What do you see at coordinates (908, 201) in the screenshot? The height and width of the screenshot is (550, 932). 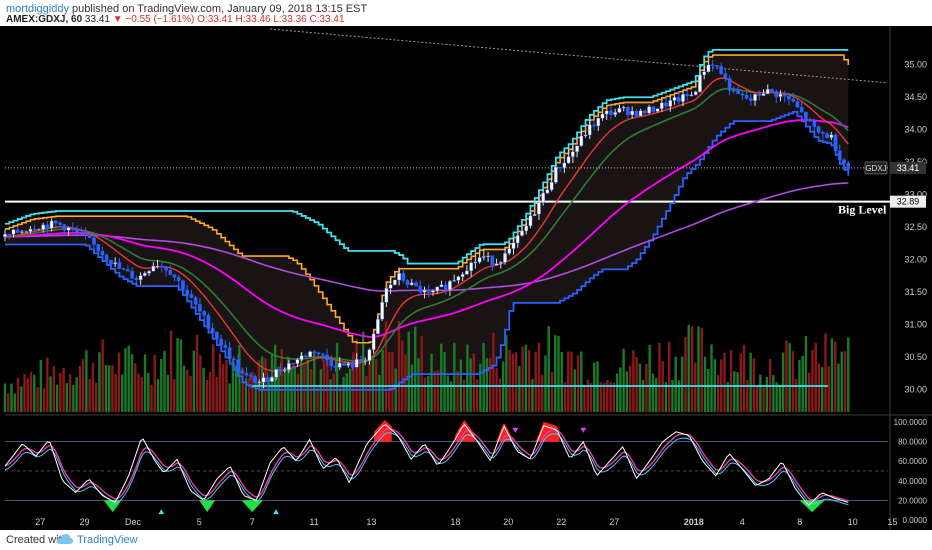 I see `big-level-badge` at bounding box center [908, 201].